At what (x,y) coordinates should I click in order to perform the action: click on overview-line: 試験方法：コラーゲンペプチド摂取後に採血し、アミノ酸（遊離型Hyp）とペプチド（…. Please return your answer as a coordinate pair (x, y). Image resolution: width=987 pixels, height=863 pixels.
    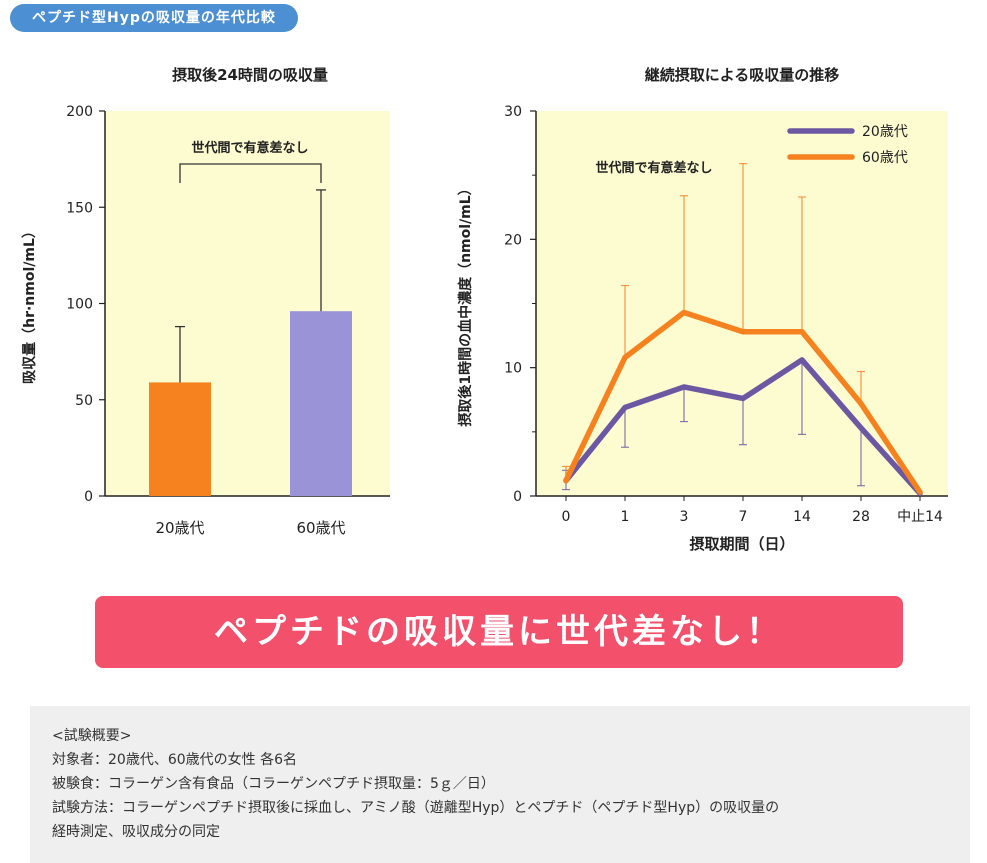
    Looking at the image, I should click on (416, 808).